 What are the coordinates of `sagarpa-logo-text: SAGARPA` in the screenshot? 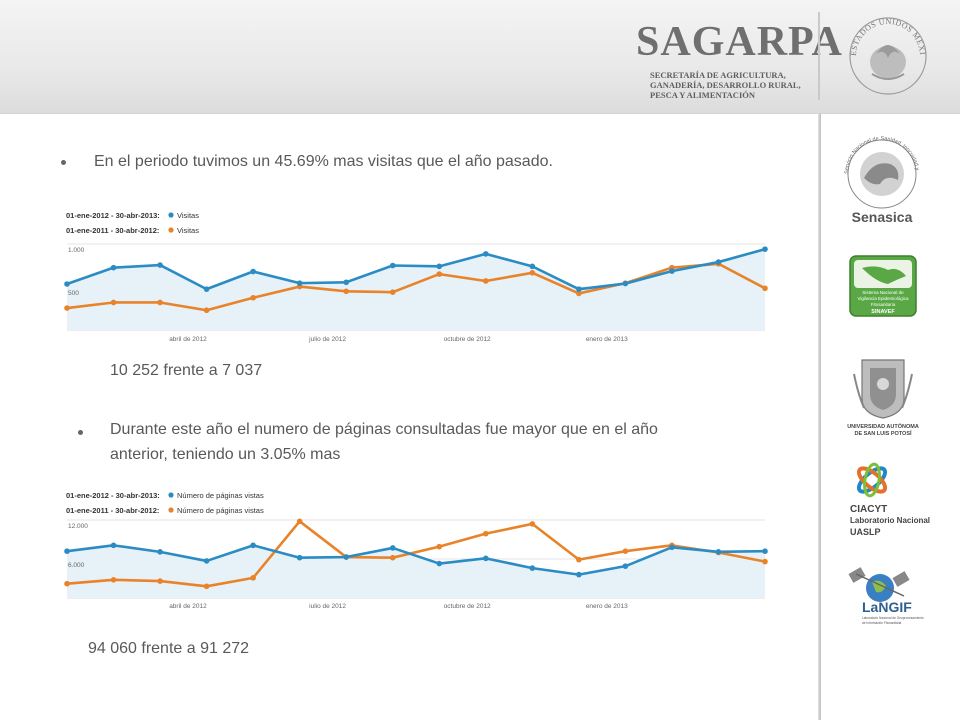 It's located at (739, 42).